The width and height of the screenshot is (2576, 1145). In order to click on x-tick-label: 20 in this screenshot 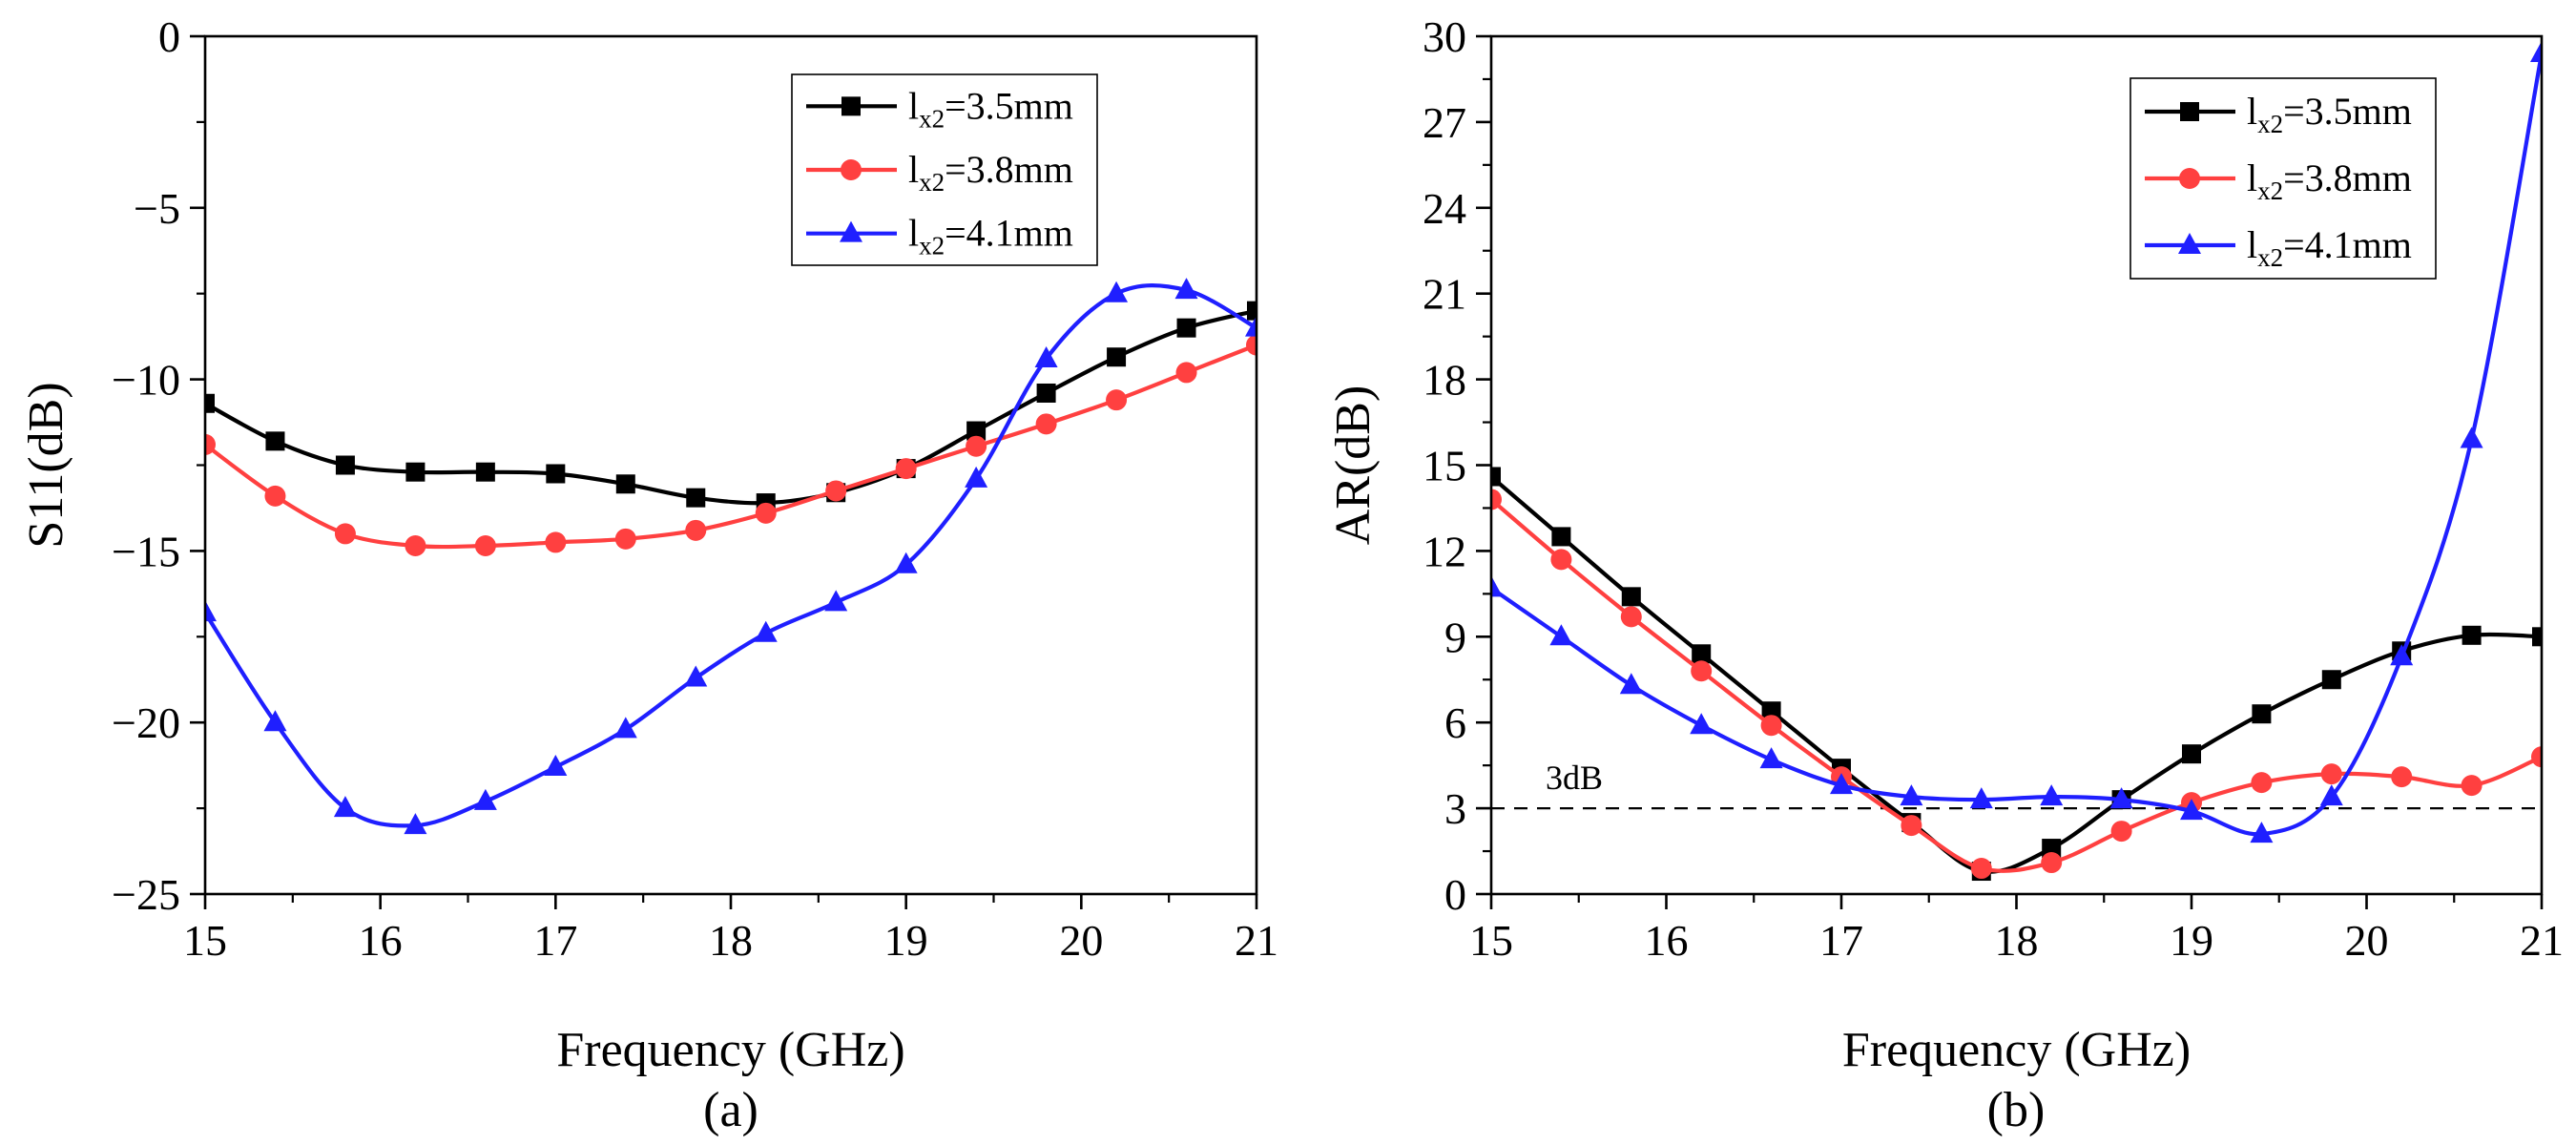, I will do `click(1081, 940)`.